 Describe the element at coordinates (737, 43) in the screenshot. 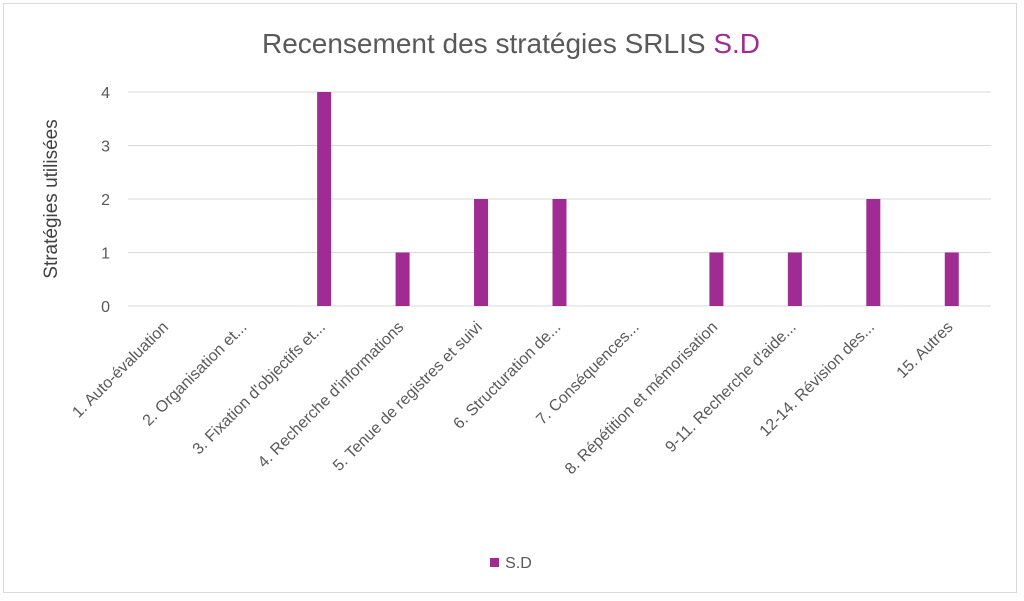

I see `chart-title-accent: S.D` at that location.